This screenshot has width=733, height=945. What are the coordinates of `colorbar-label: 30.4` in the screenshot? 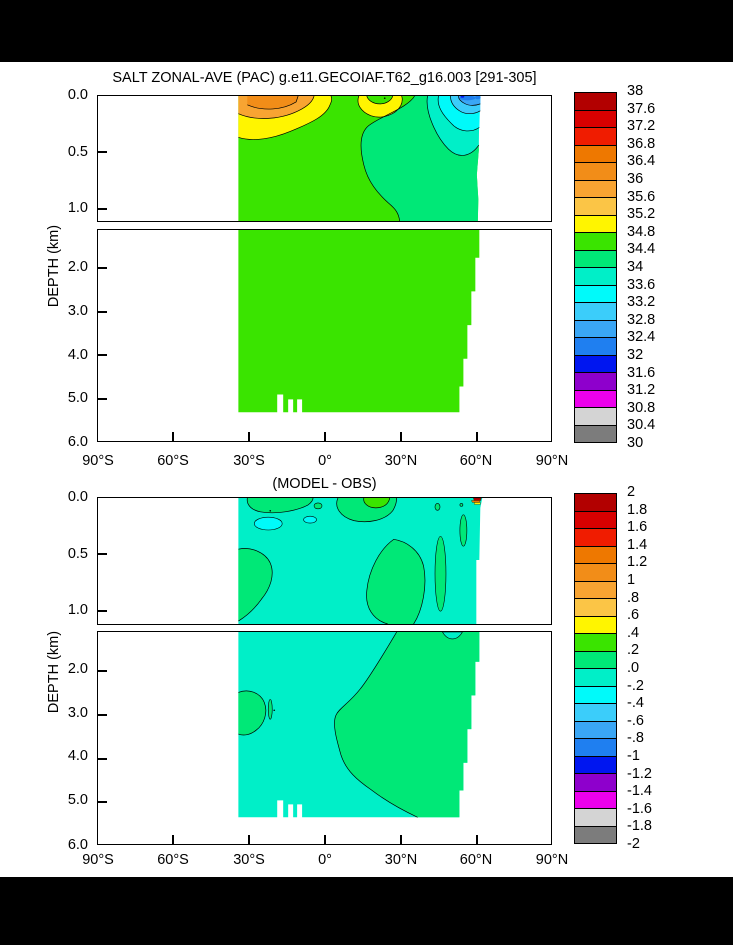 It's located at (641, 425).